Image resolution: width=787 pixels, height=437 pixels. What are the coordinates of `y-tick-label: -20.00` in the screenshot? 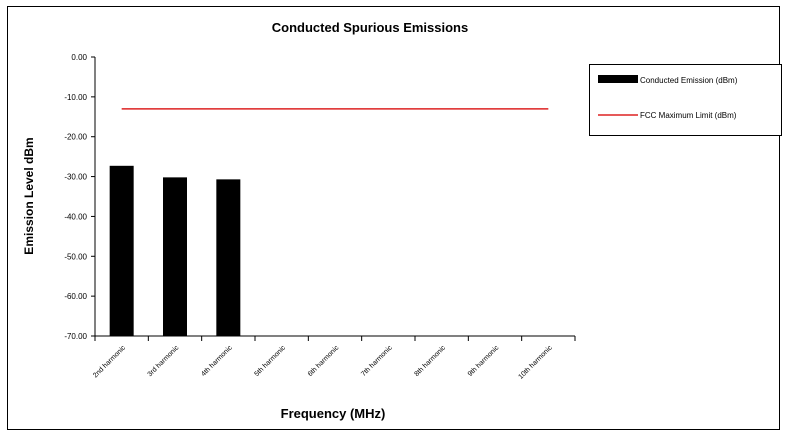 It's located at (75, 137).